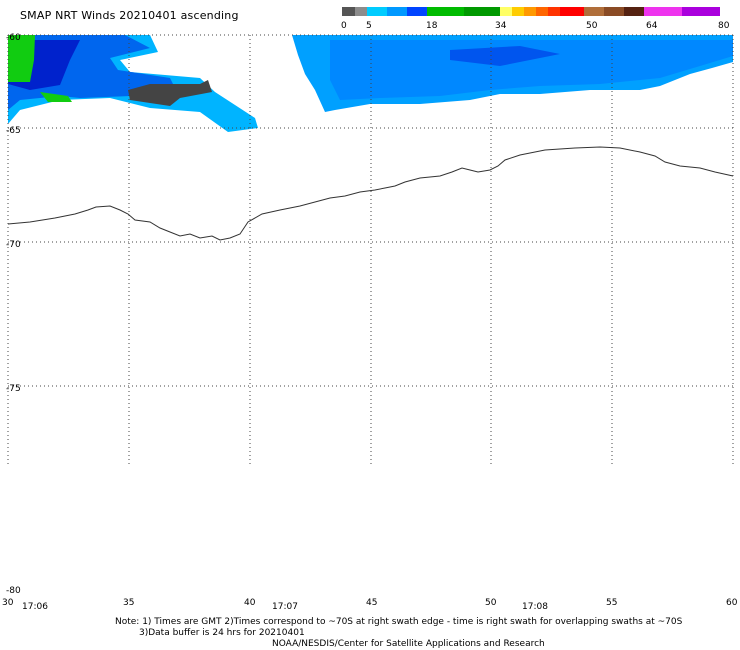 This screenshot has width=740, height=650. Describe the element at coordinates (732, 603) in the screenshot. I see `longitude-label: 60` at that location.